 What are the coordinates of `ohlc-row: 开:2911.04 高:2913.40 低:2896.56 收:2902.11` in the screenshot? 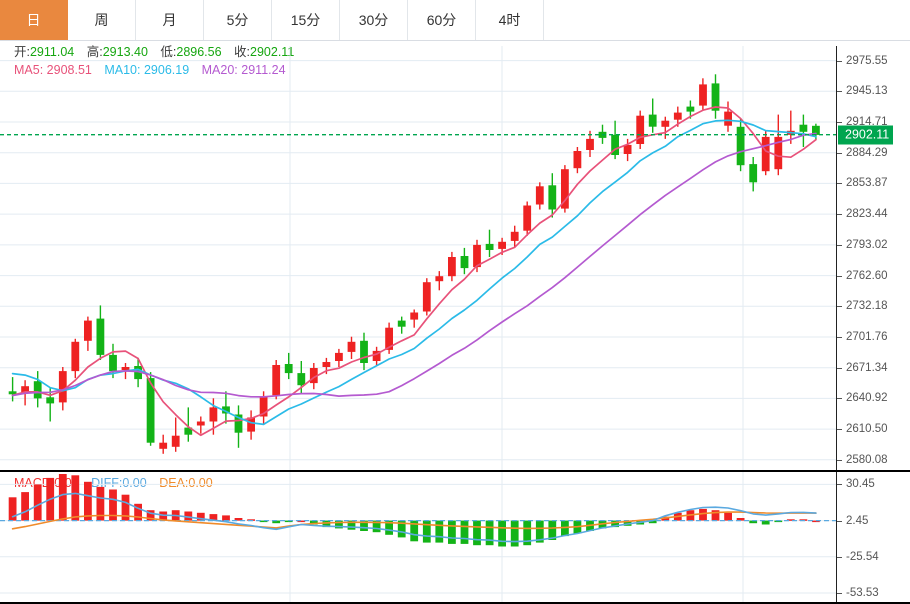 It's located at (462, 52).